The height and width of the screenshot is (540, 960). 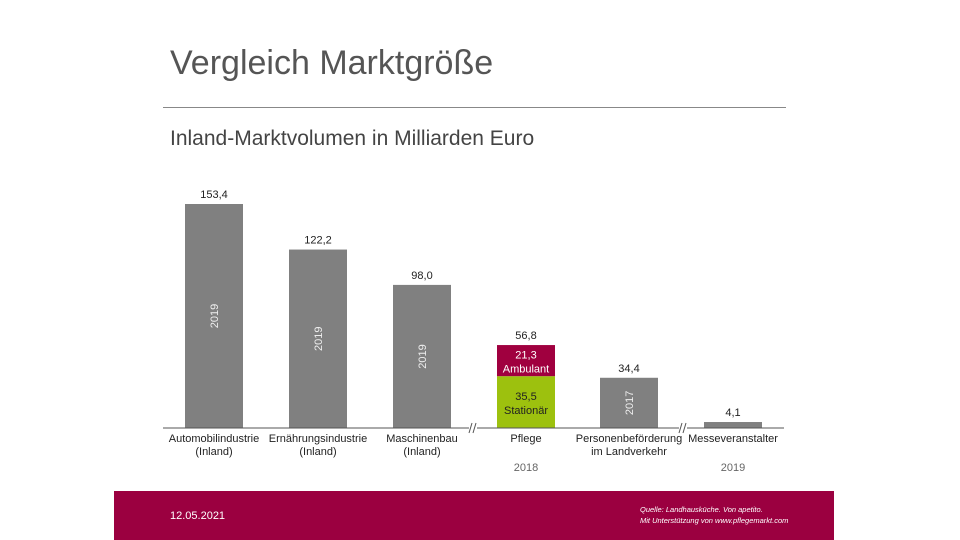 I want to click on chart-subtitle: Inland-Marktvolumen in Milliarden Euro, so click(x=352, y=138).